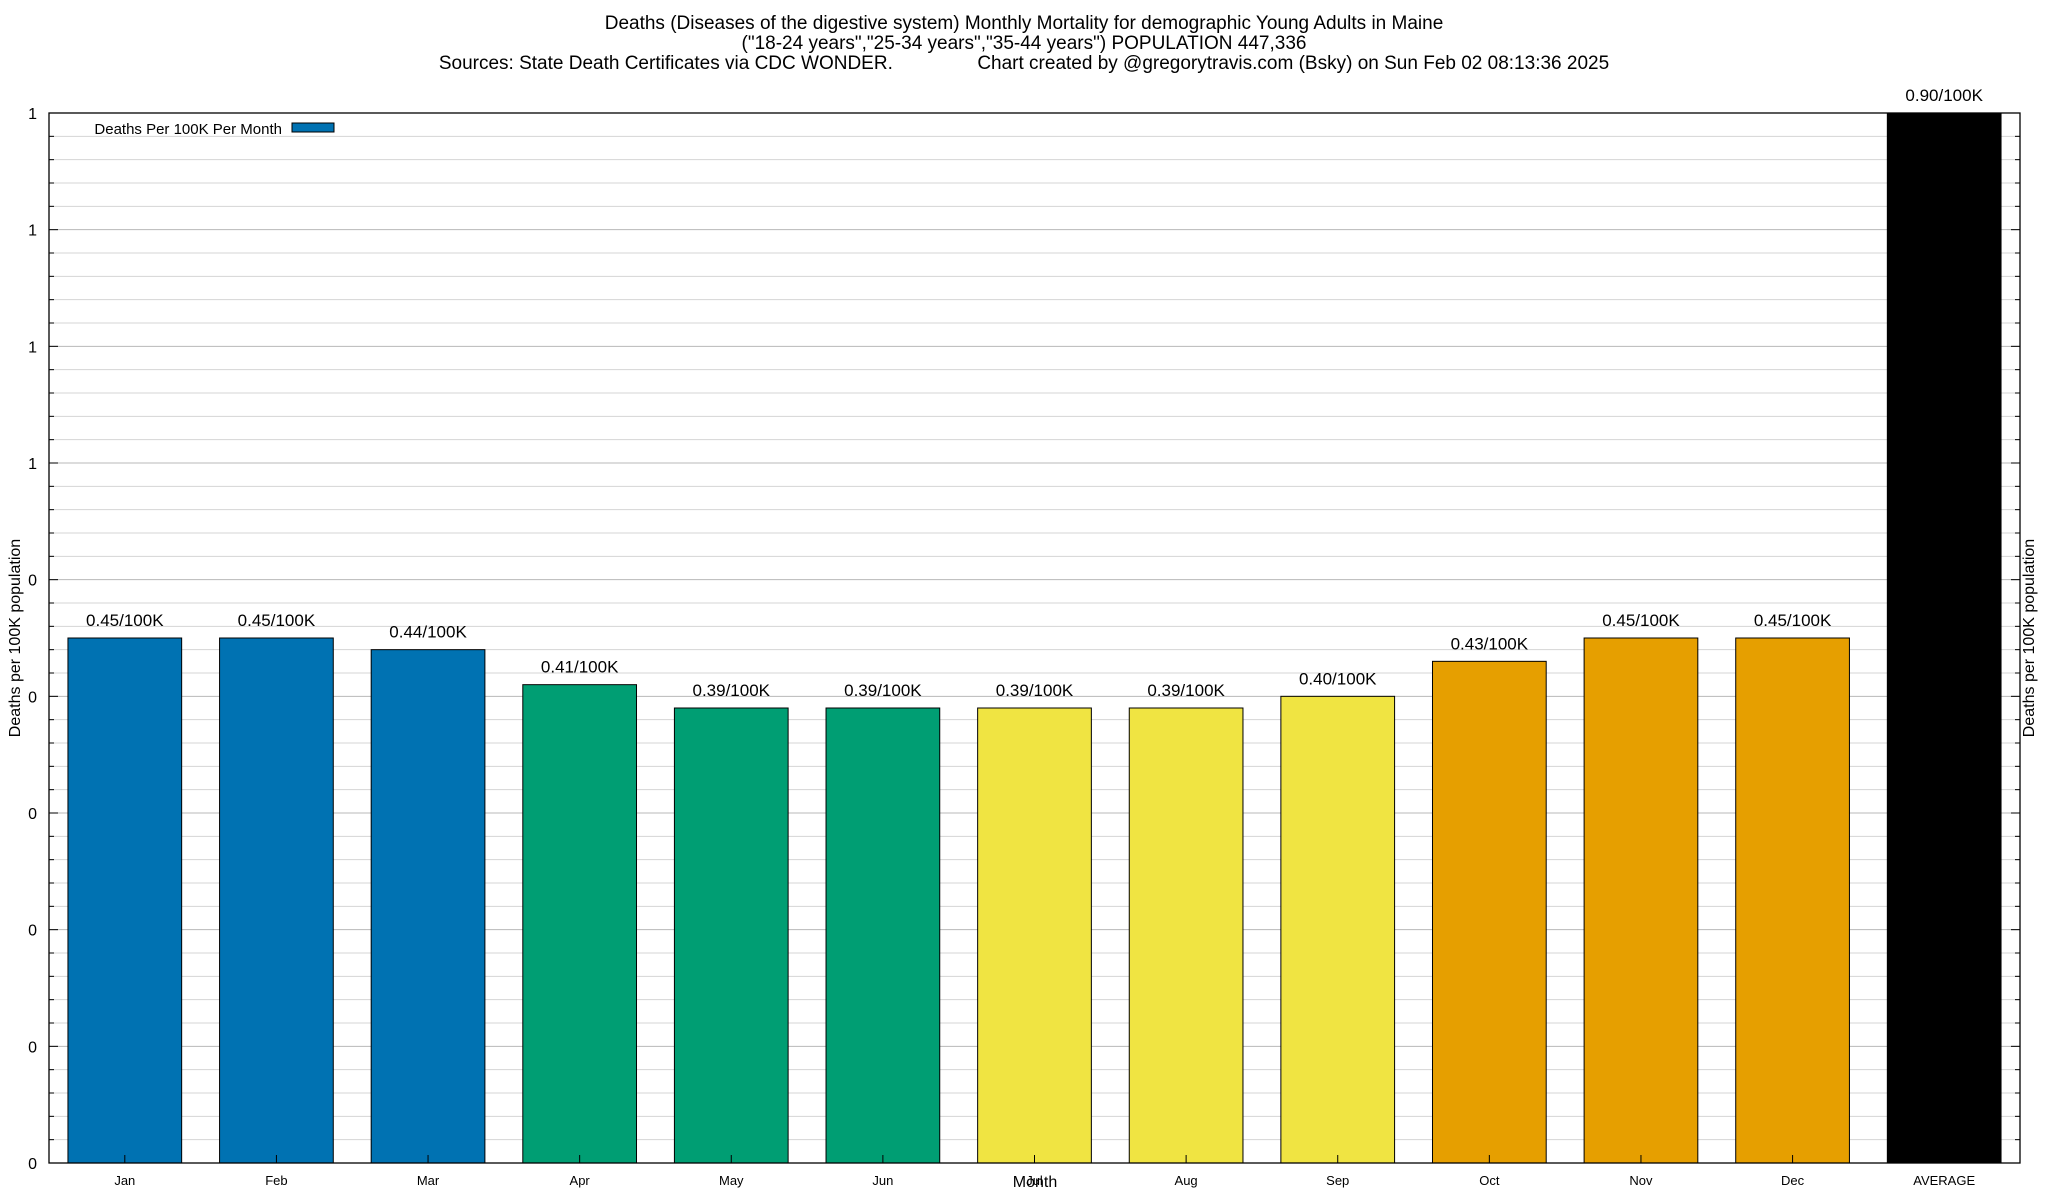 This screenshot has height=1200, width=2048. What do you see at coordinates (1489, 1180) in the screenshot?
I see `x-tick-label: Oct` at bounding box center [1489, 1180].